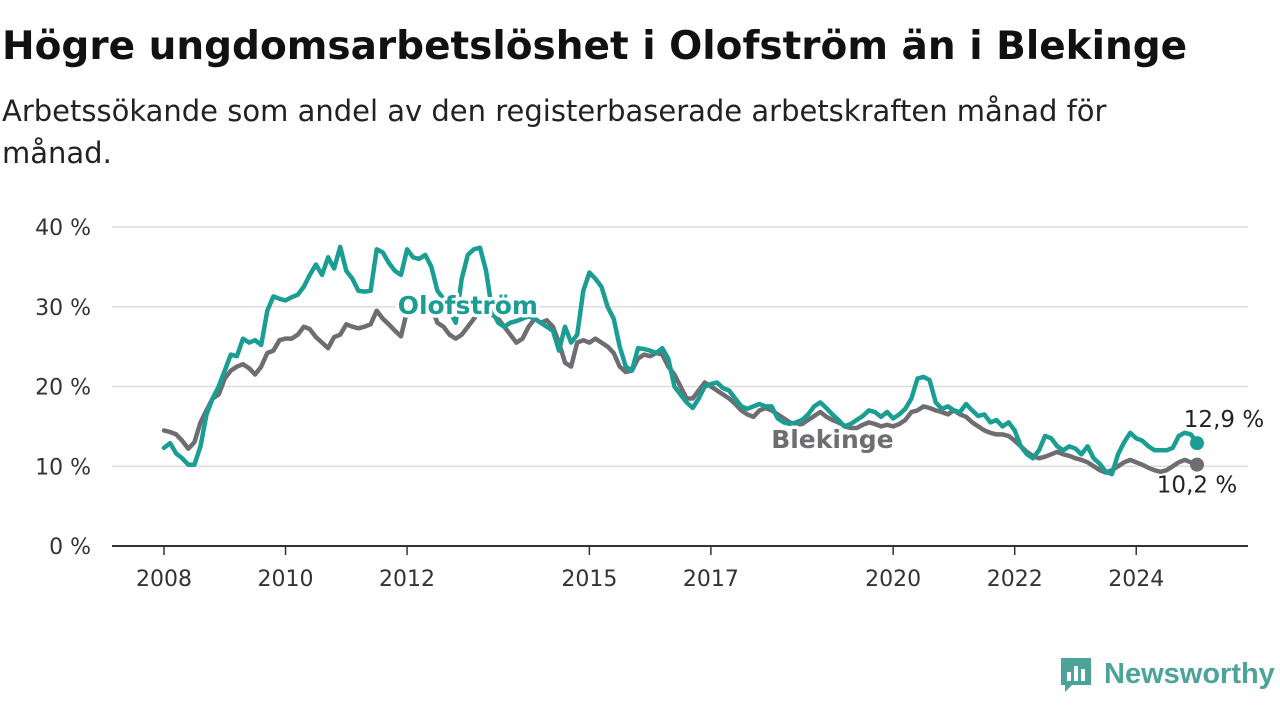 The width and height of the screenshot is (1280, 720). What do you see at coordinates (1197, 486) in the screenshot?
I see `end-label-blekinge: 10,2 %` at bounding box center [1197, 486].